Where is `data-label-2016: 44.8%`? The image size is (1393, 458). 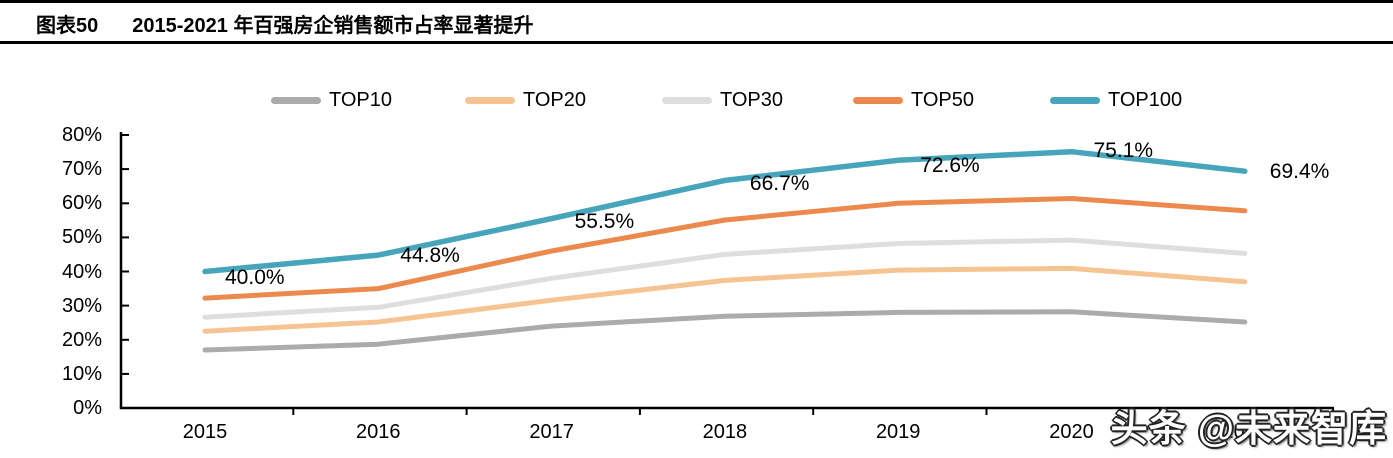 data-label-2016: 44.8% is located at coordinates (430, 256).